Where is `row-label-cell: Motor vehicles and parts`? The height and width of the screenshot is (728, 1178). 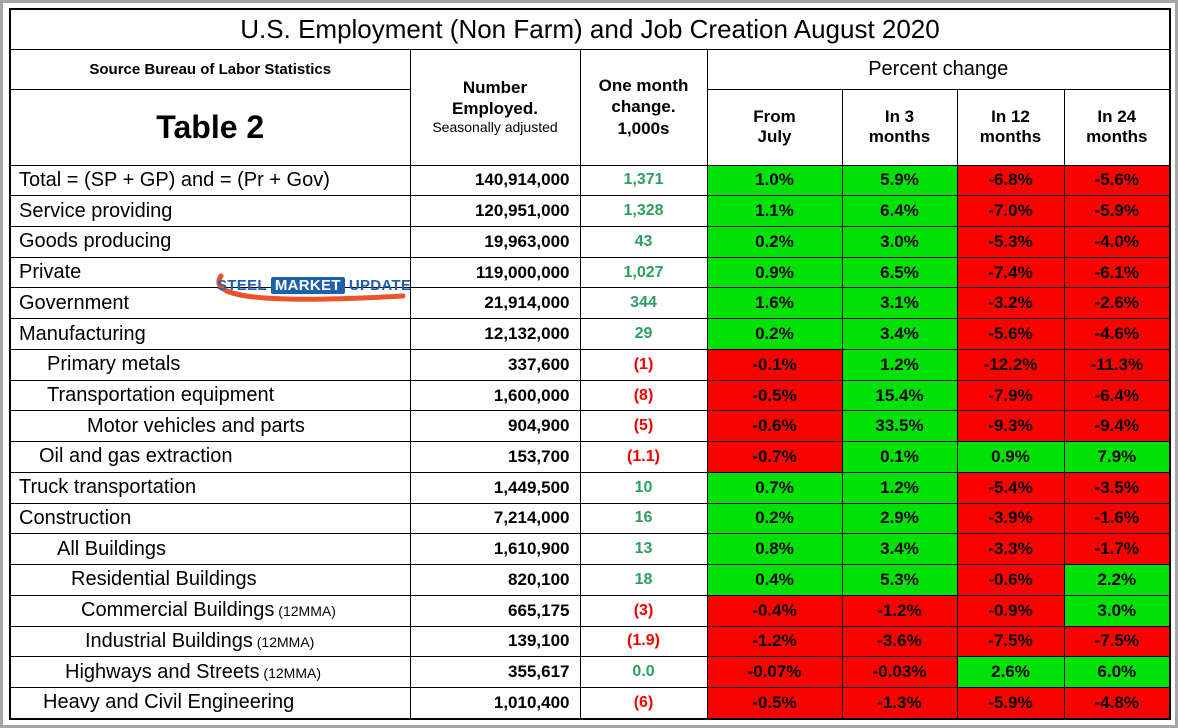 row-label-cell: Motor vehicles and parts is located at coordinates (210, 426).